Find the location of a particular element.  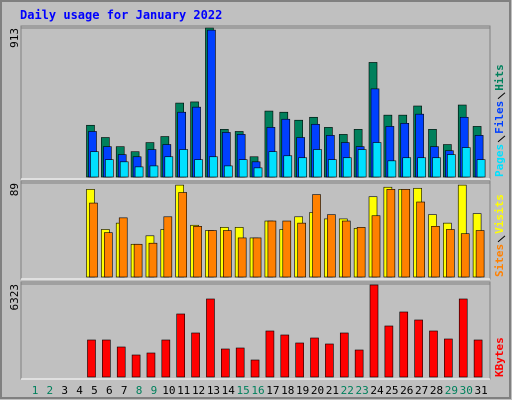

x-tick-label: 29 is located at coordinates (451, 390).